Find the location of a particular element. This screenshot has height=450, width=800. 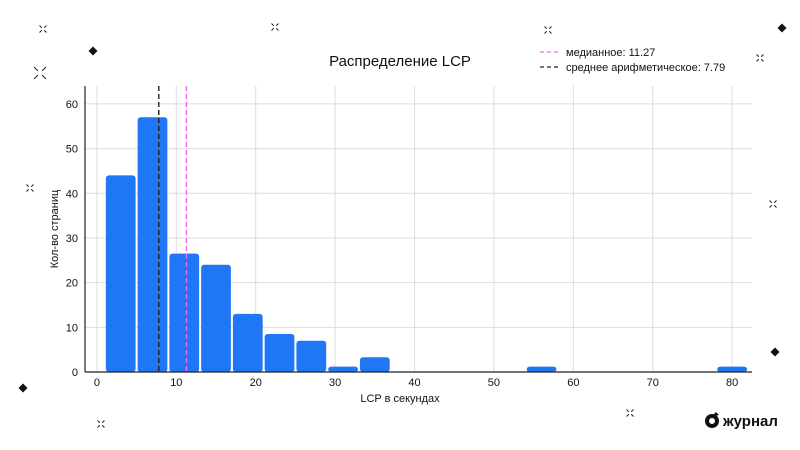

y-tick-label: 10 is located at coordinates (72, 328).